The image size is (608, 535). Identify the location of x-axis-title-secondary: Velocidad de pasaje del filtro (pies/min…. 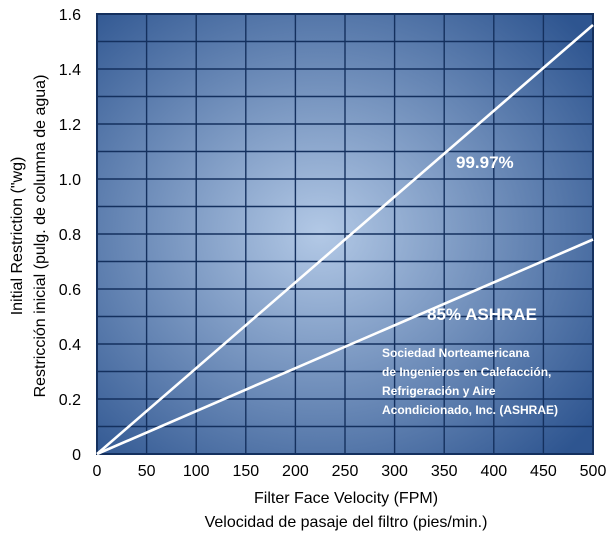
(346, 522).